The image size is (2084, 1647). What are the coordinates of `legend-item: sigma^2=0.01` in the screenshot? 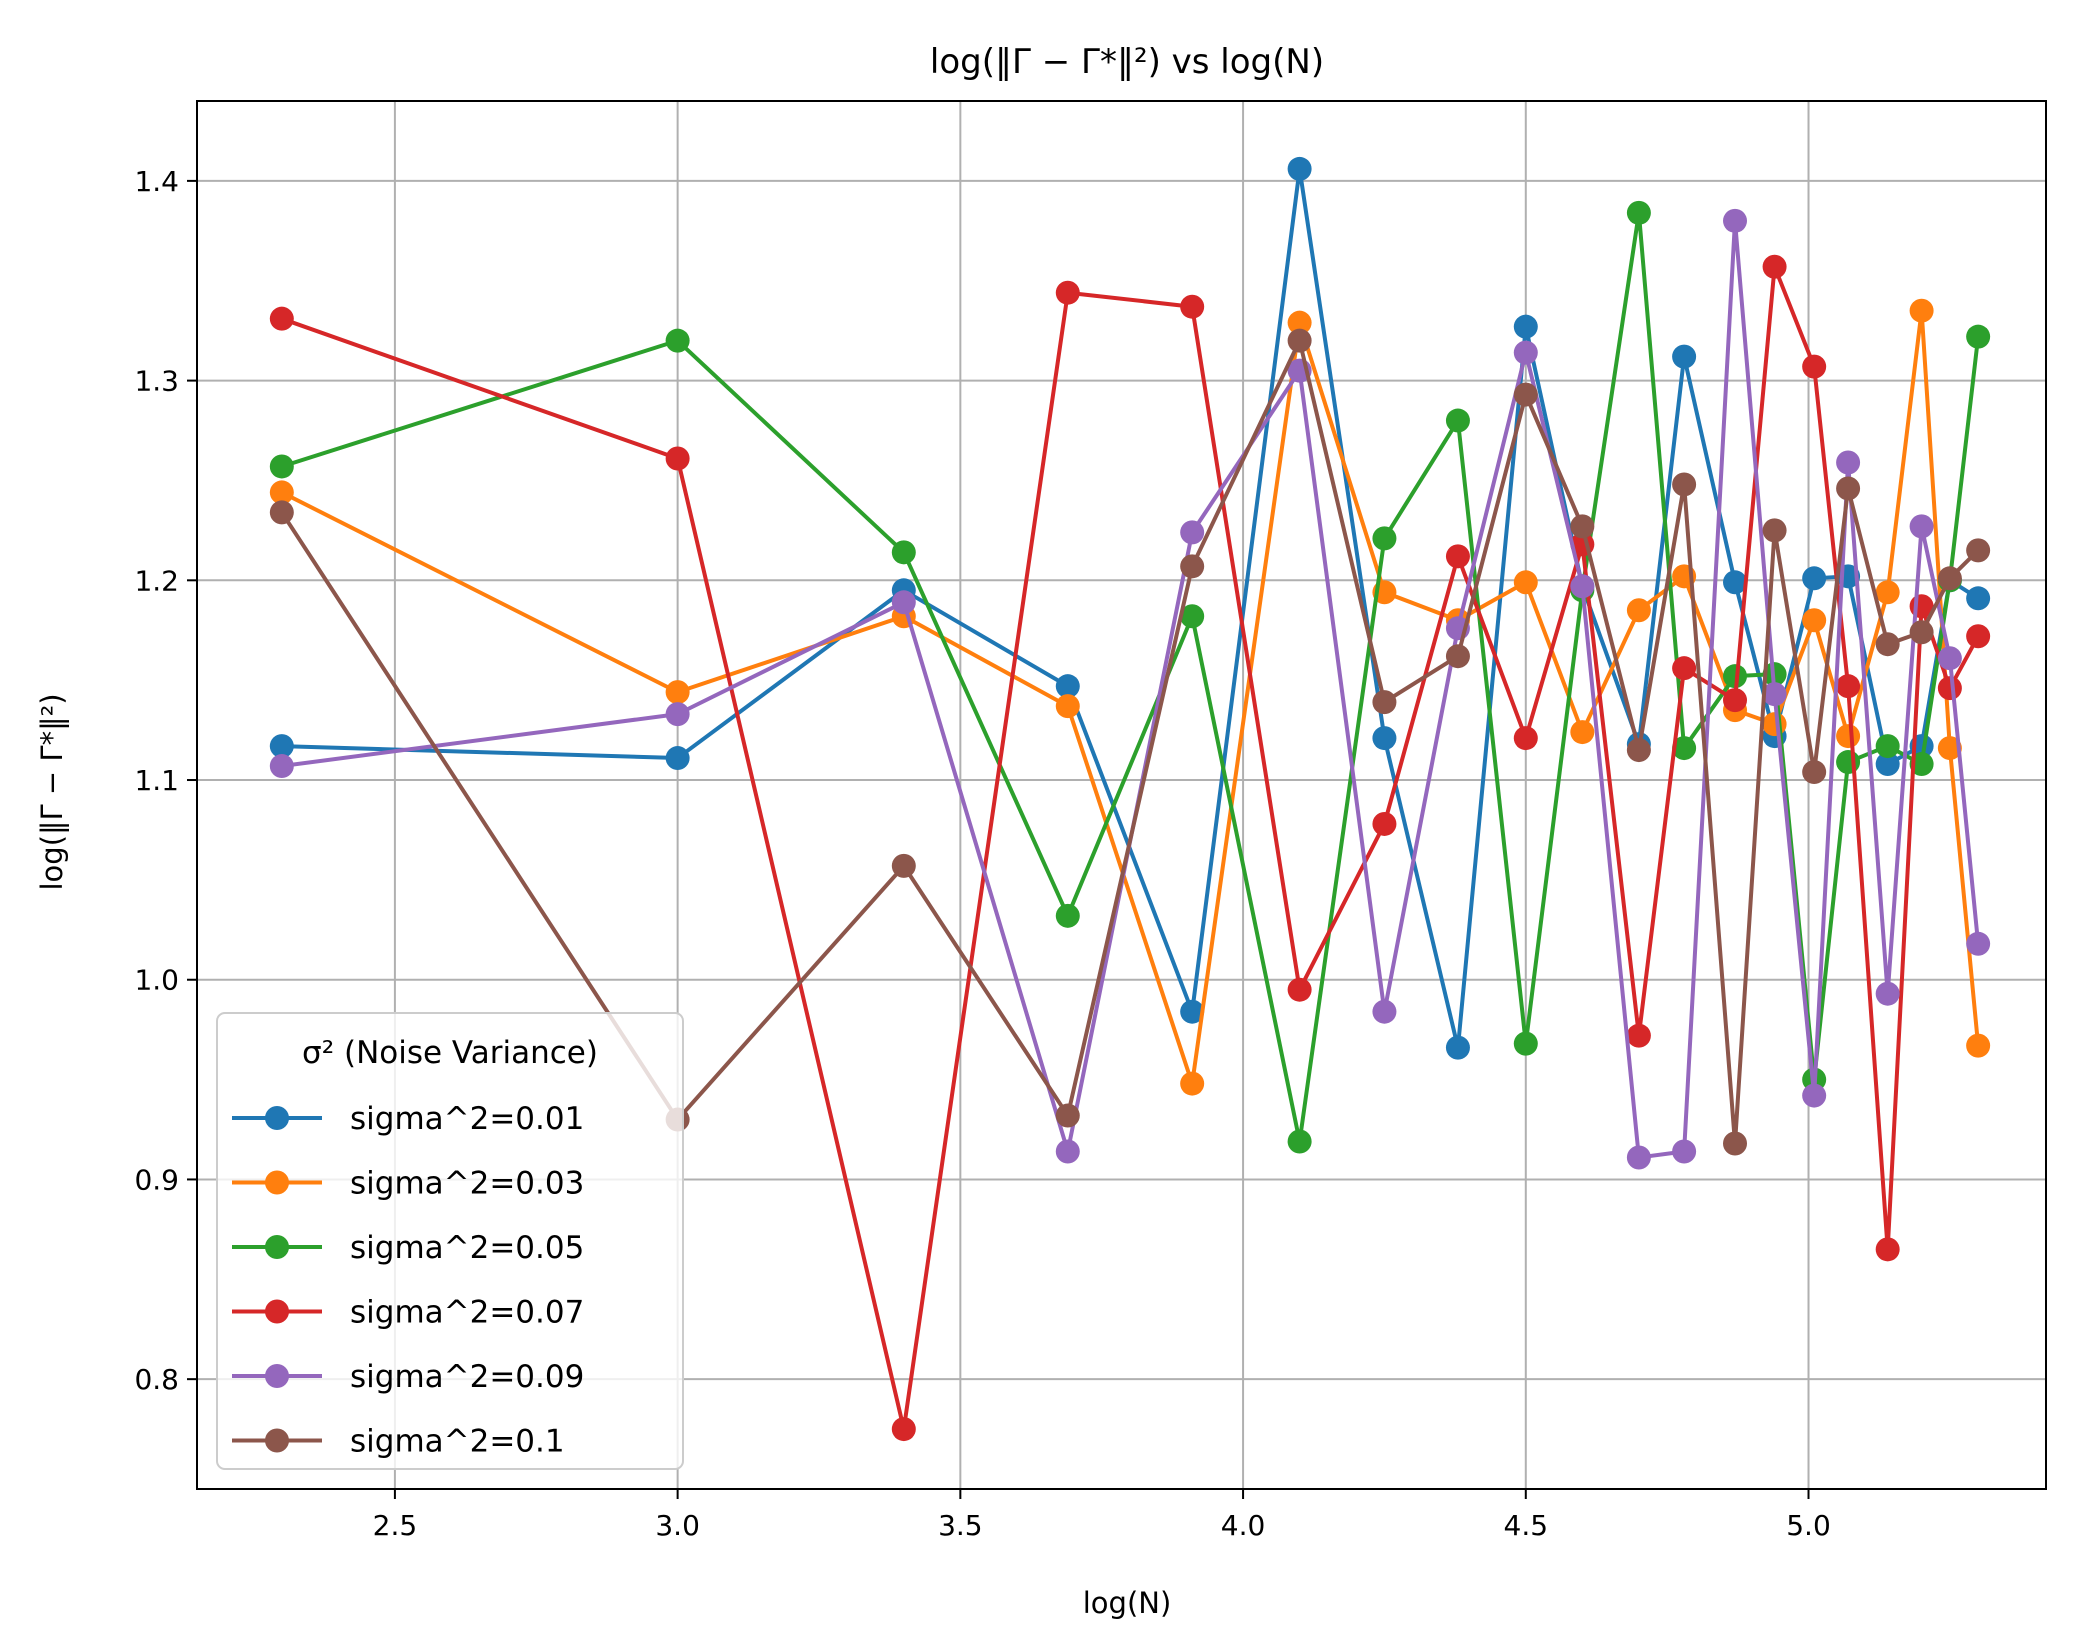 It's located at (408, 1119).